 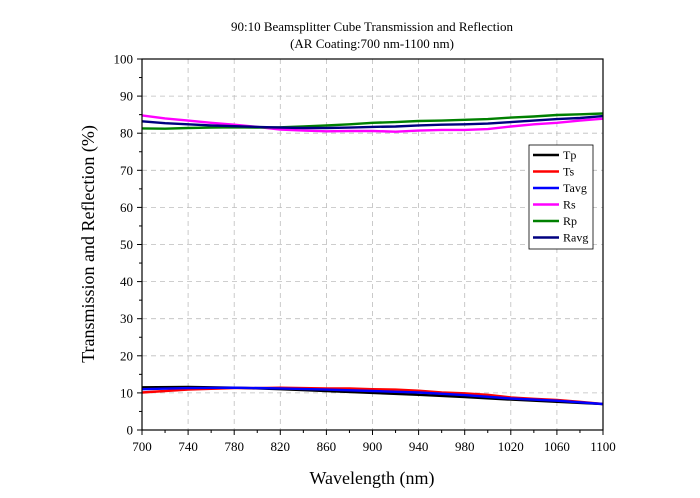 What do you see at coordinates (372, 43) in the screenshot?
I see `chart-subtitle: (AR Coating:700 nm-1100 nm)` at bounding box center [372, 43].